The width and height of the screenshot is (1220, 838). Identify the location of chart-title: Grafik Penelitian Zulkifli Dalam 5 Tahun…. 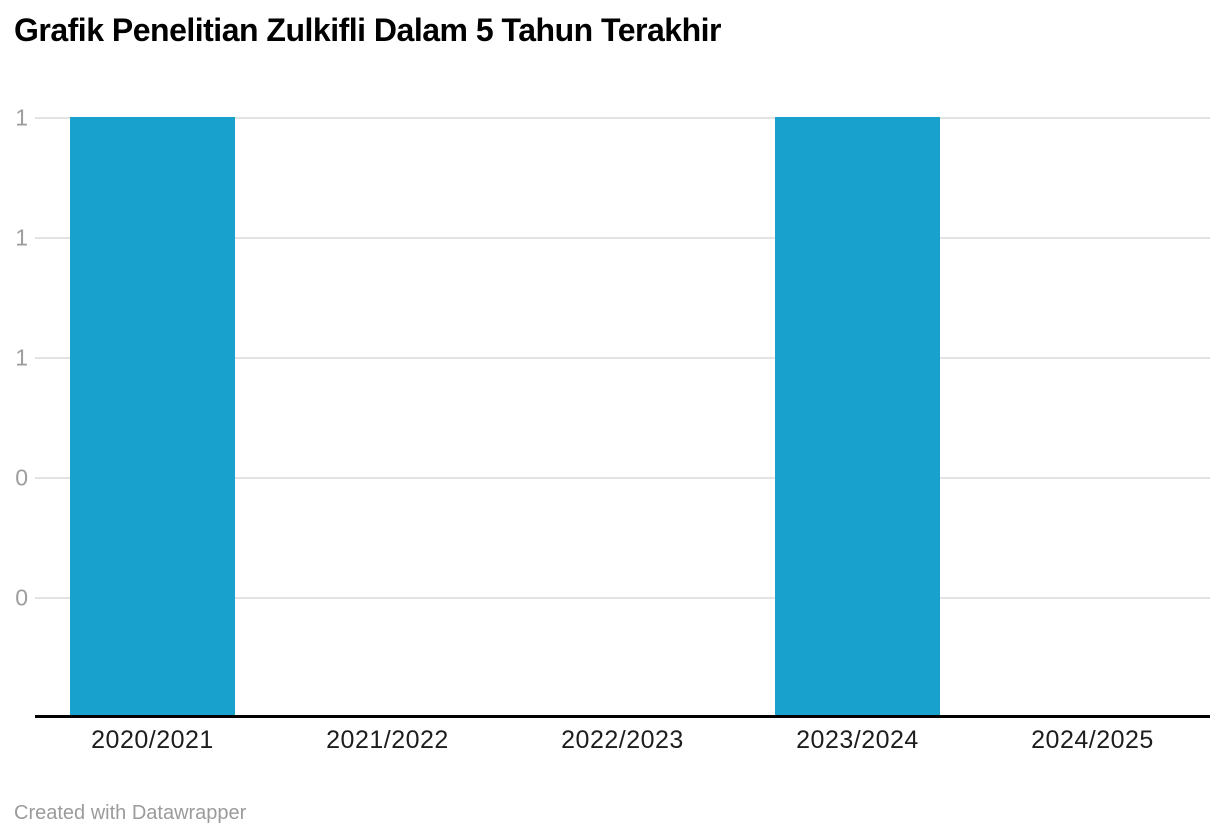
(367, 30).